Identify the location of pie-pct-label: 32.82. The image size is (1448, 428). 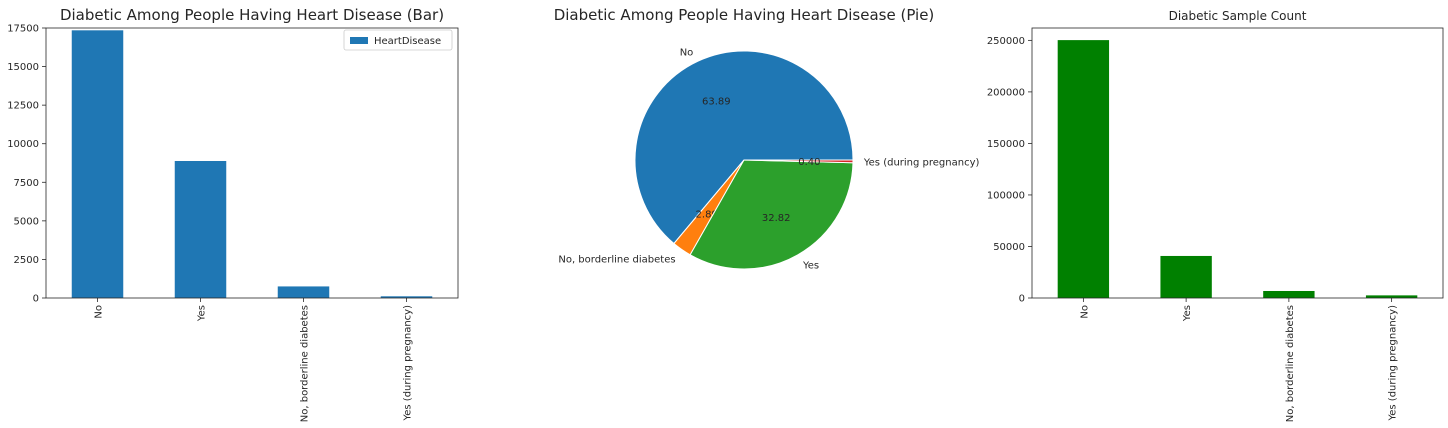
(776, 218).